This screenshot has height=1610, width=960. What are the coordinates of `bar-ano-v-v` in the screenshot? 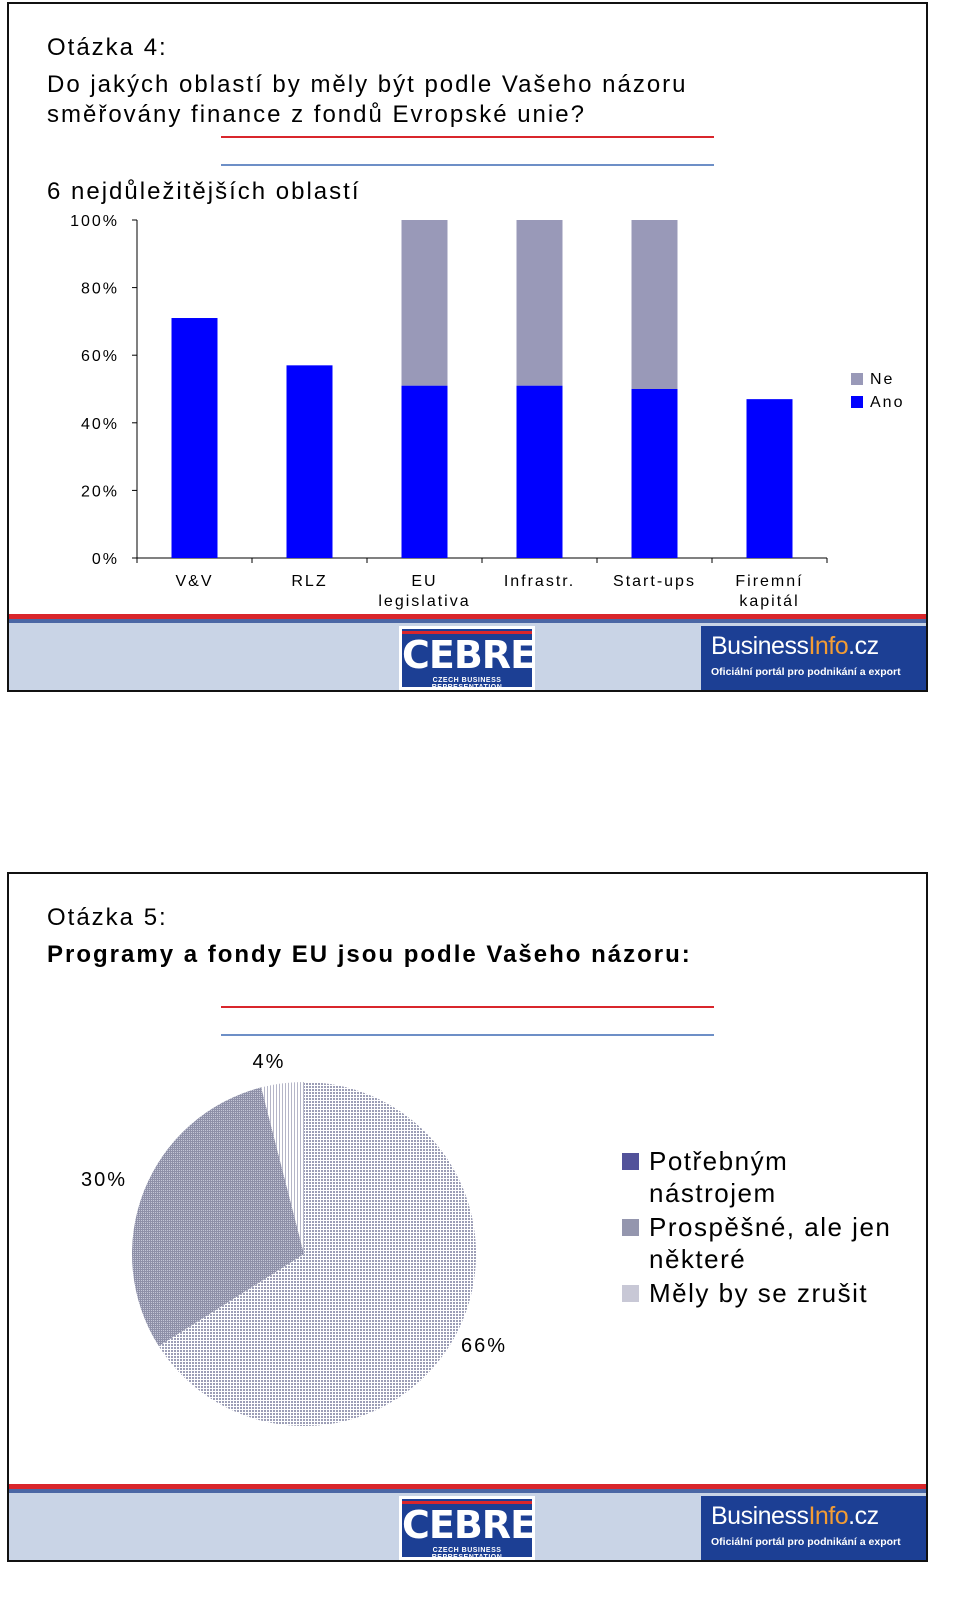 It's located at (194, 438).